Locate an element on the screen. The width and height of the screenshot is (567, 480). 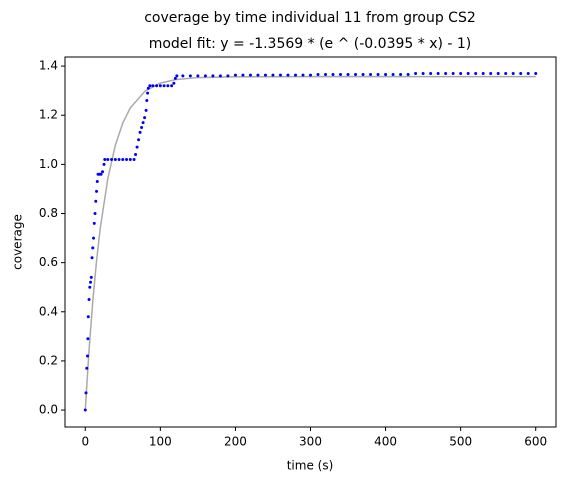
y-tick-label: 0.0 is located at coordinates (48, 410).